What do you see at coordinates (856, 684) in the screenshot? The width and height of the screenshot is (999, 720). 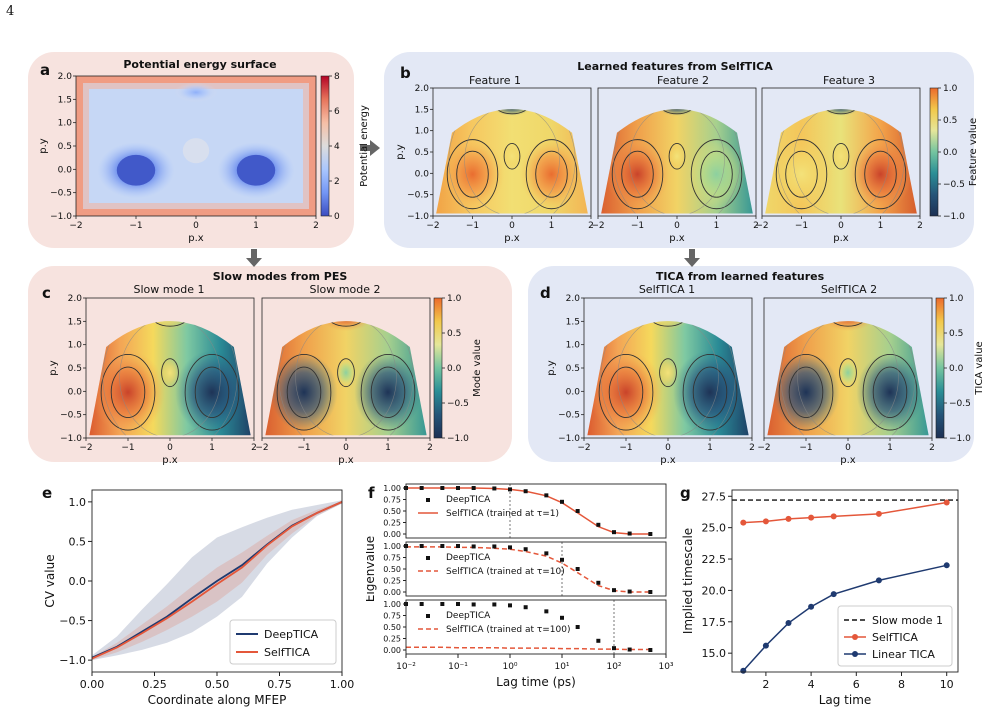 I see `x-tick-label: 6` at bounding box center [856, 684].